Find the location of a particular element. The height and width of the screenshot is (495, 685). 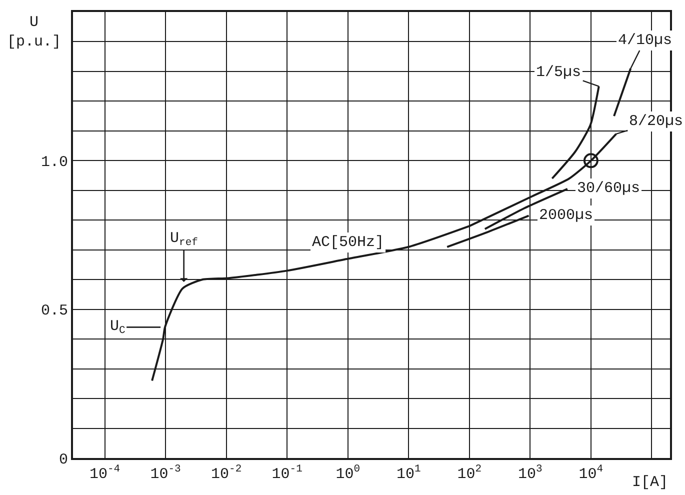

x-tick-label: 10$^{-2}$ is located at coordinates (226, 473).